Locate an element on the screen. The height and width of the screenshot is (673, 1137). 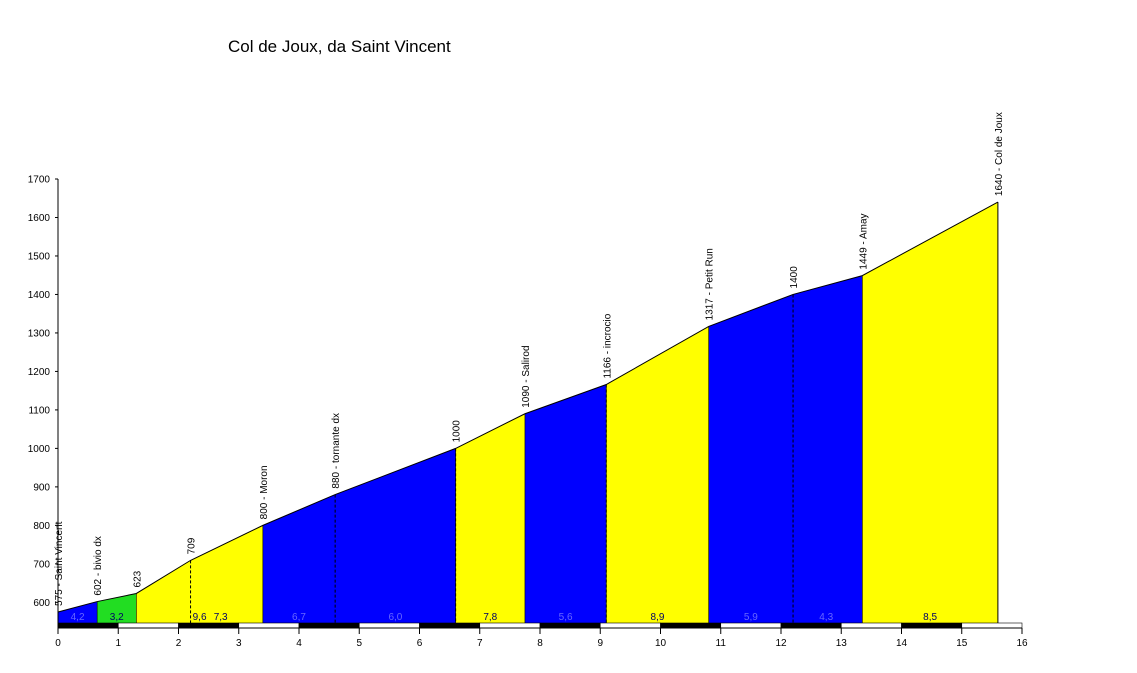
gradient-label-8: 8,5 is located at coordinates (930, 617).